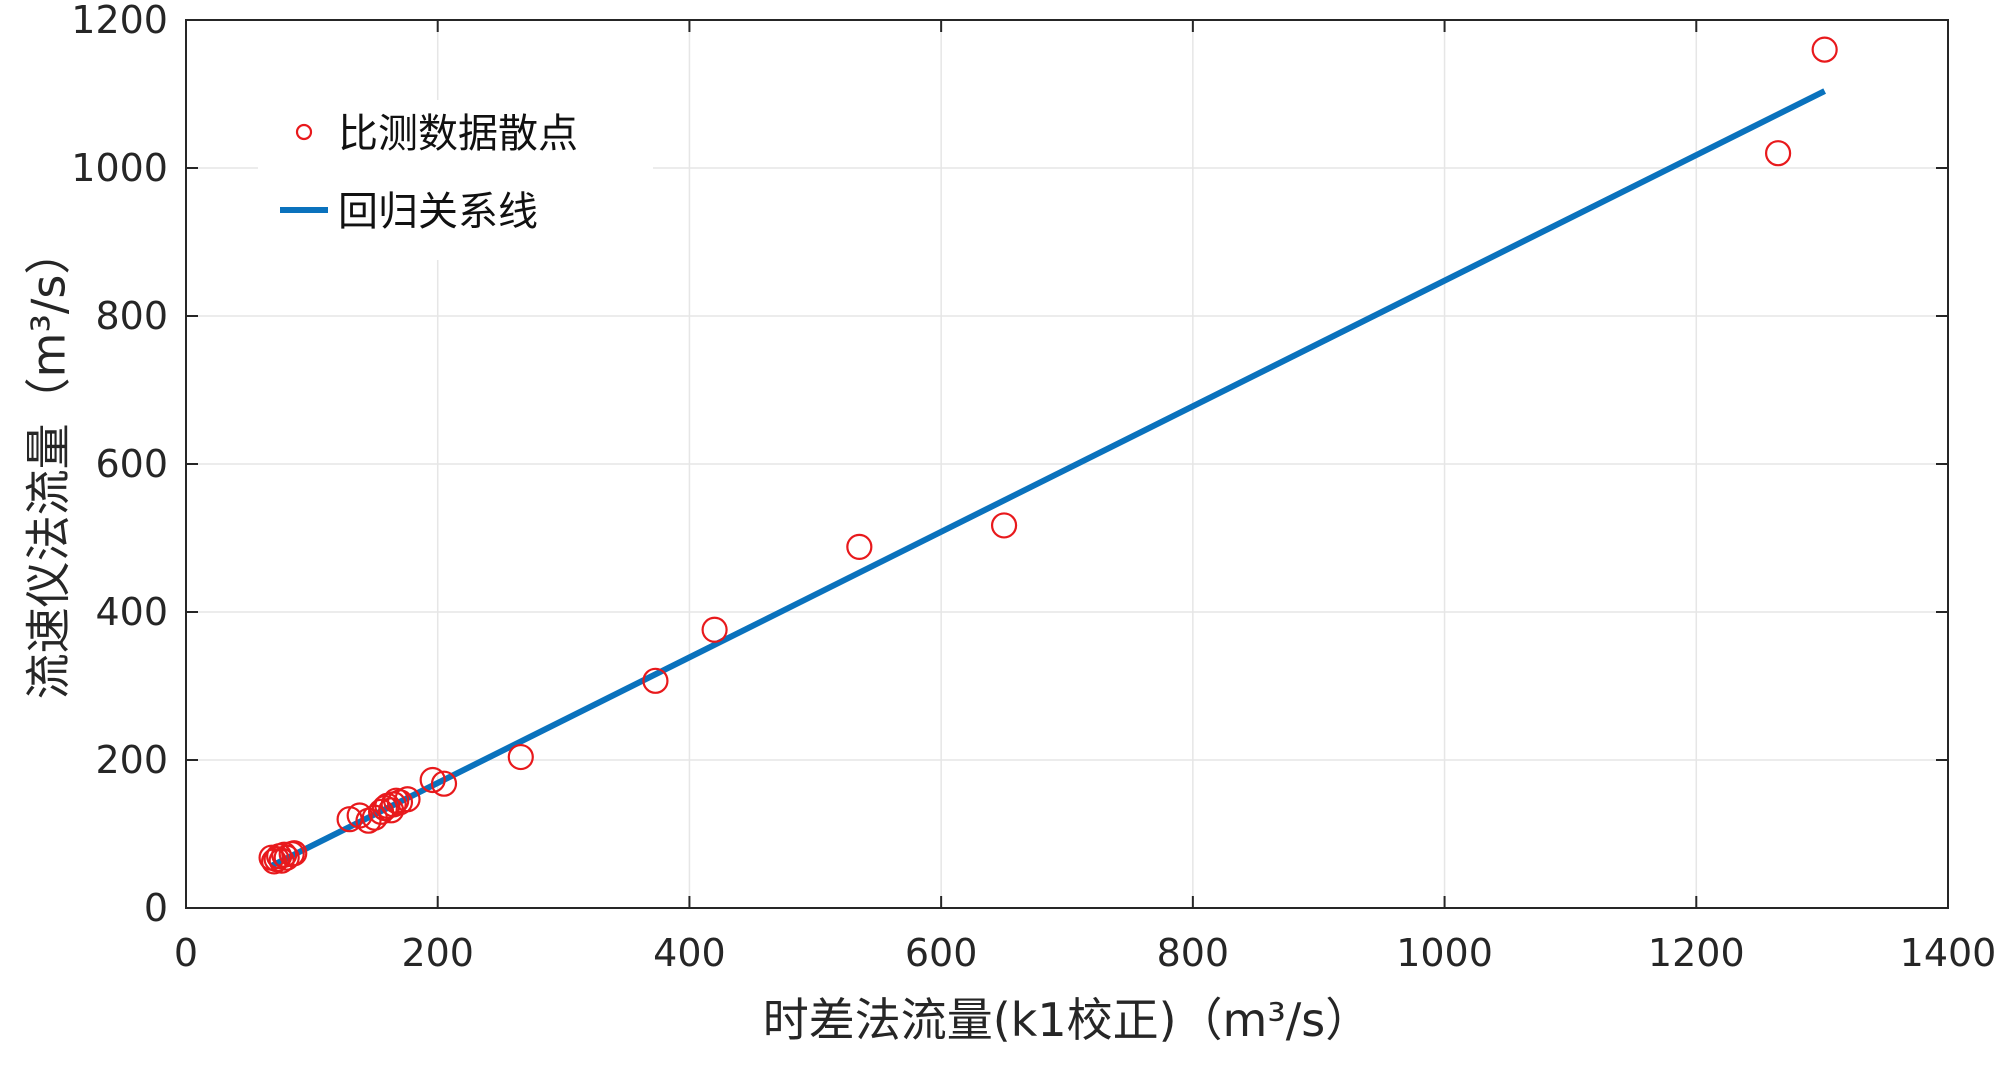 Image resolution: width=1999 pixels, height=1067 pixels. I want to click on legend-box, so click(455, 180).